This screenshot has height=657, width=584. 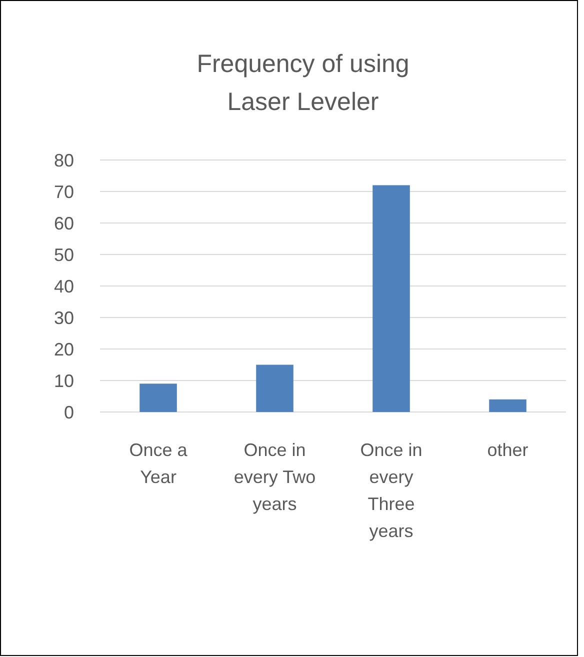 What do you see at coordinates (391, 490) in the screenshot?
I see `x-tick-label: Once in every Three years` at bounding box center [391, 490].